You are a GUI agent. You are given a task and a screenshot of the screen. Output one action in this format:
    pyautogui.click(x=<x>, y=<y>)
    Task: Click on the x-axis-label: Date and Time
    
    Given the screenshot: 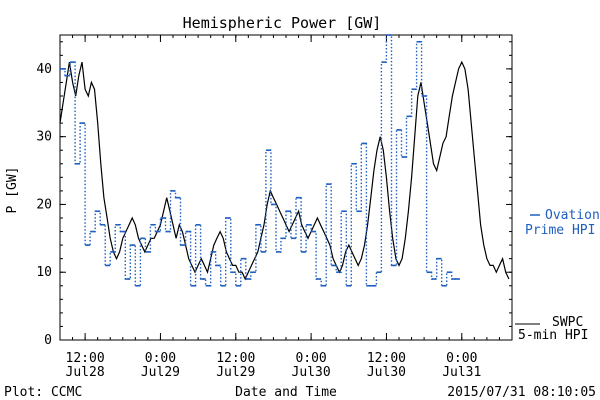 What is the action you would take?
    pyautogui.click(x=286, y=392)
    